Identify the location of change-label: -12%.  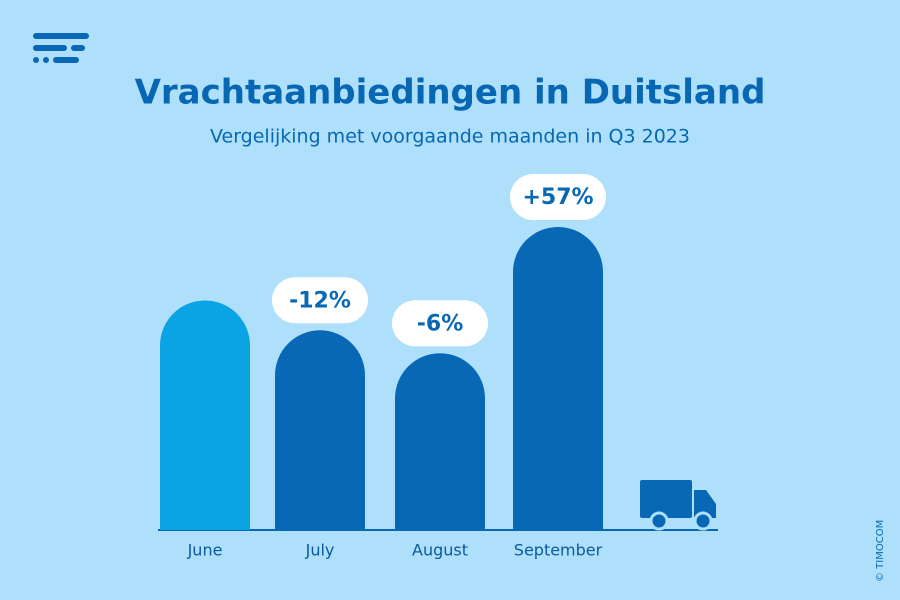
(320, 300).